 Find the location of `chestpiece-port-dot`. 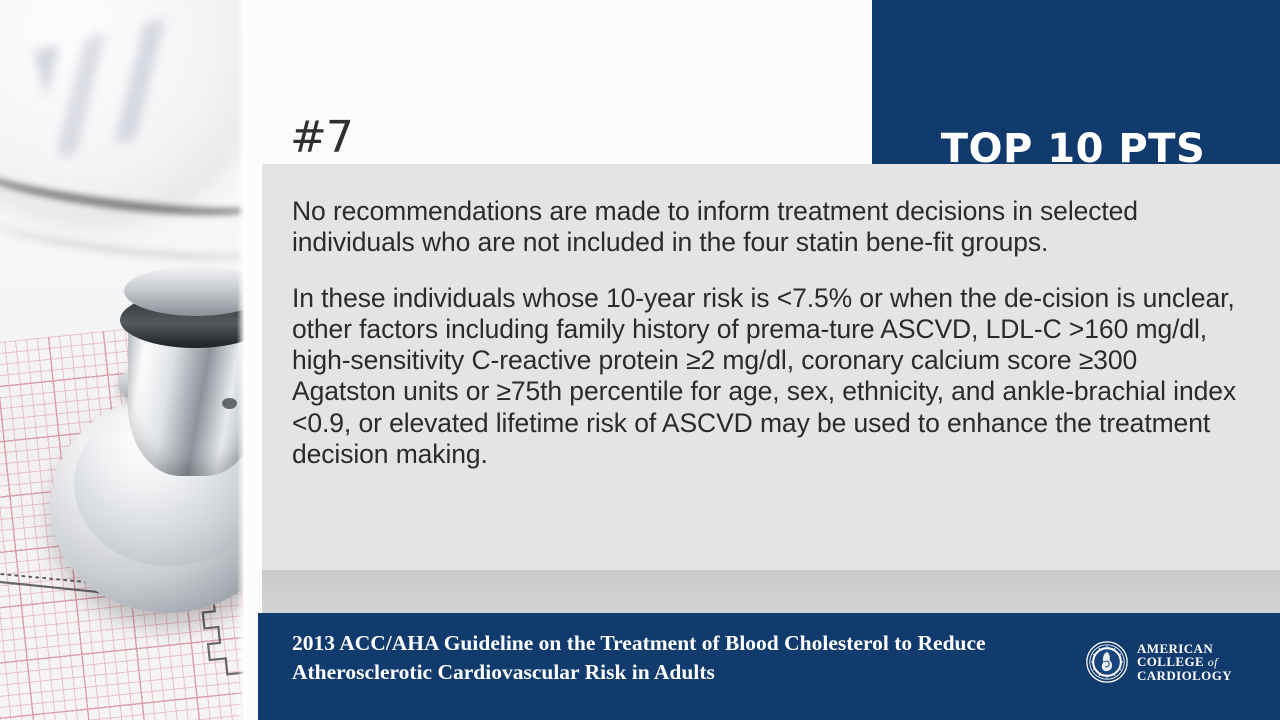

chestpiece-port-dot is located at coordinates (229, 403).